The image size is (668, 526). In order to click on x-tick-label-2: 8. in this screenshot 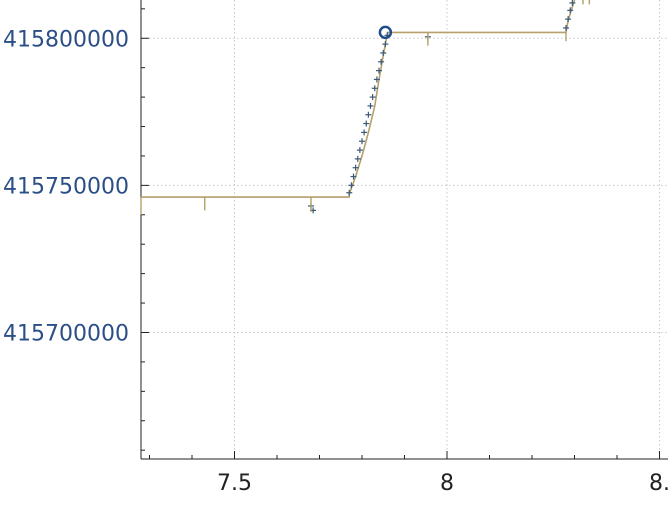, I will do `click(658, 483)`.